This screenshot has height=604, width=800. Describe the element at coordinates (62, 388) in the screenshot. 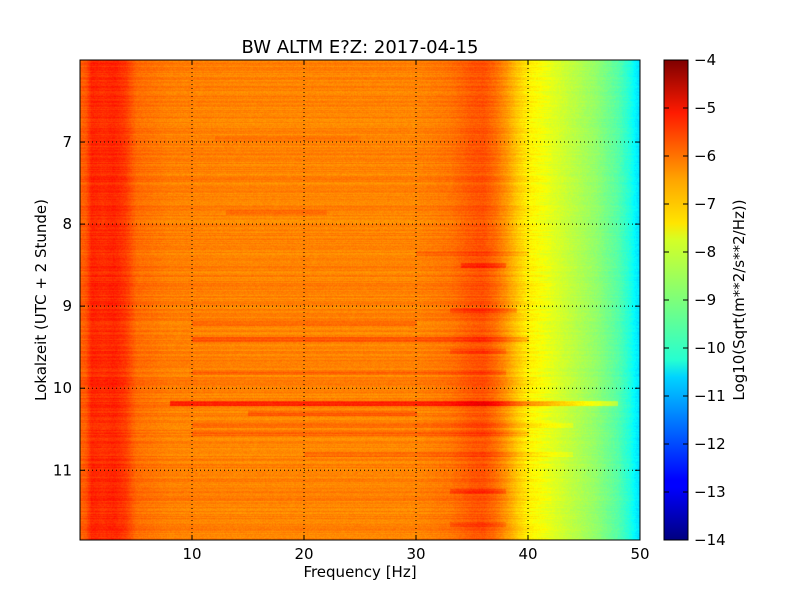

I see `y-tick-label: 10` at that location.